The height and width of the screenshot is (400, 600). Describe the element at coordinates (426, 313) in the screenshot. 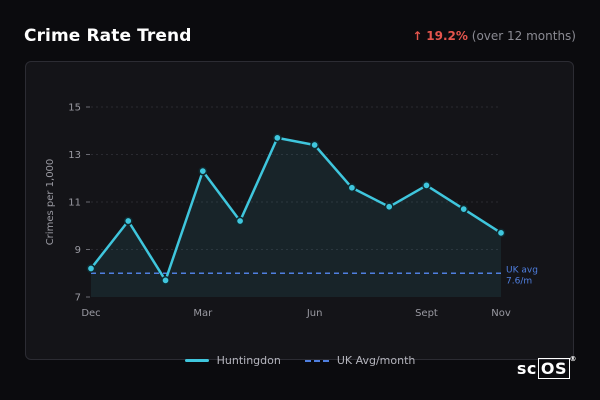

I see `x-tick-label: Sept` at that location.